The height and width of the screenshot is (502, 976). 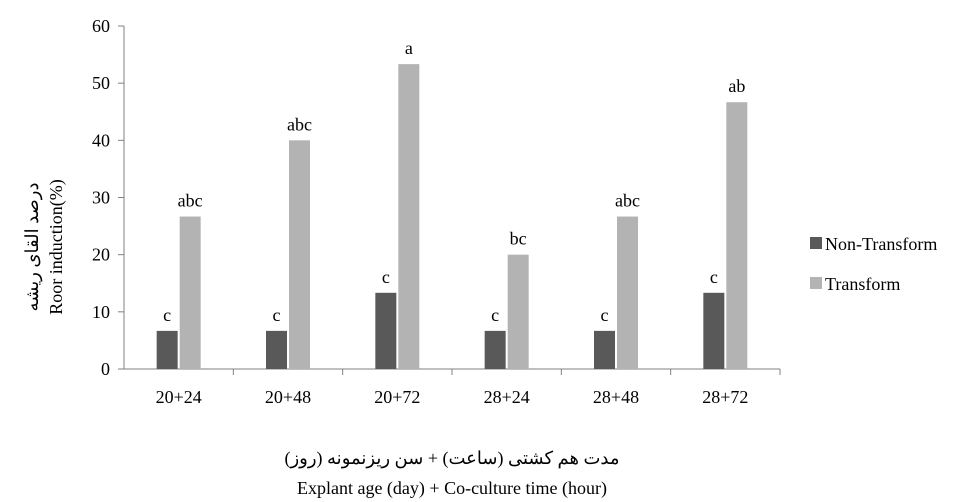 I want to click on bar-data-label: a, so click(x=409, y=48).